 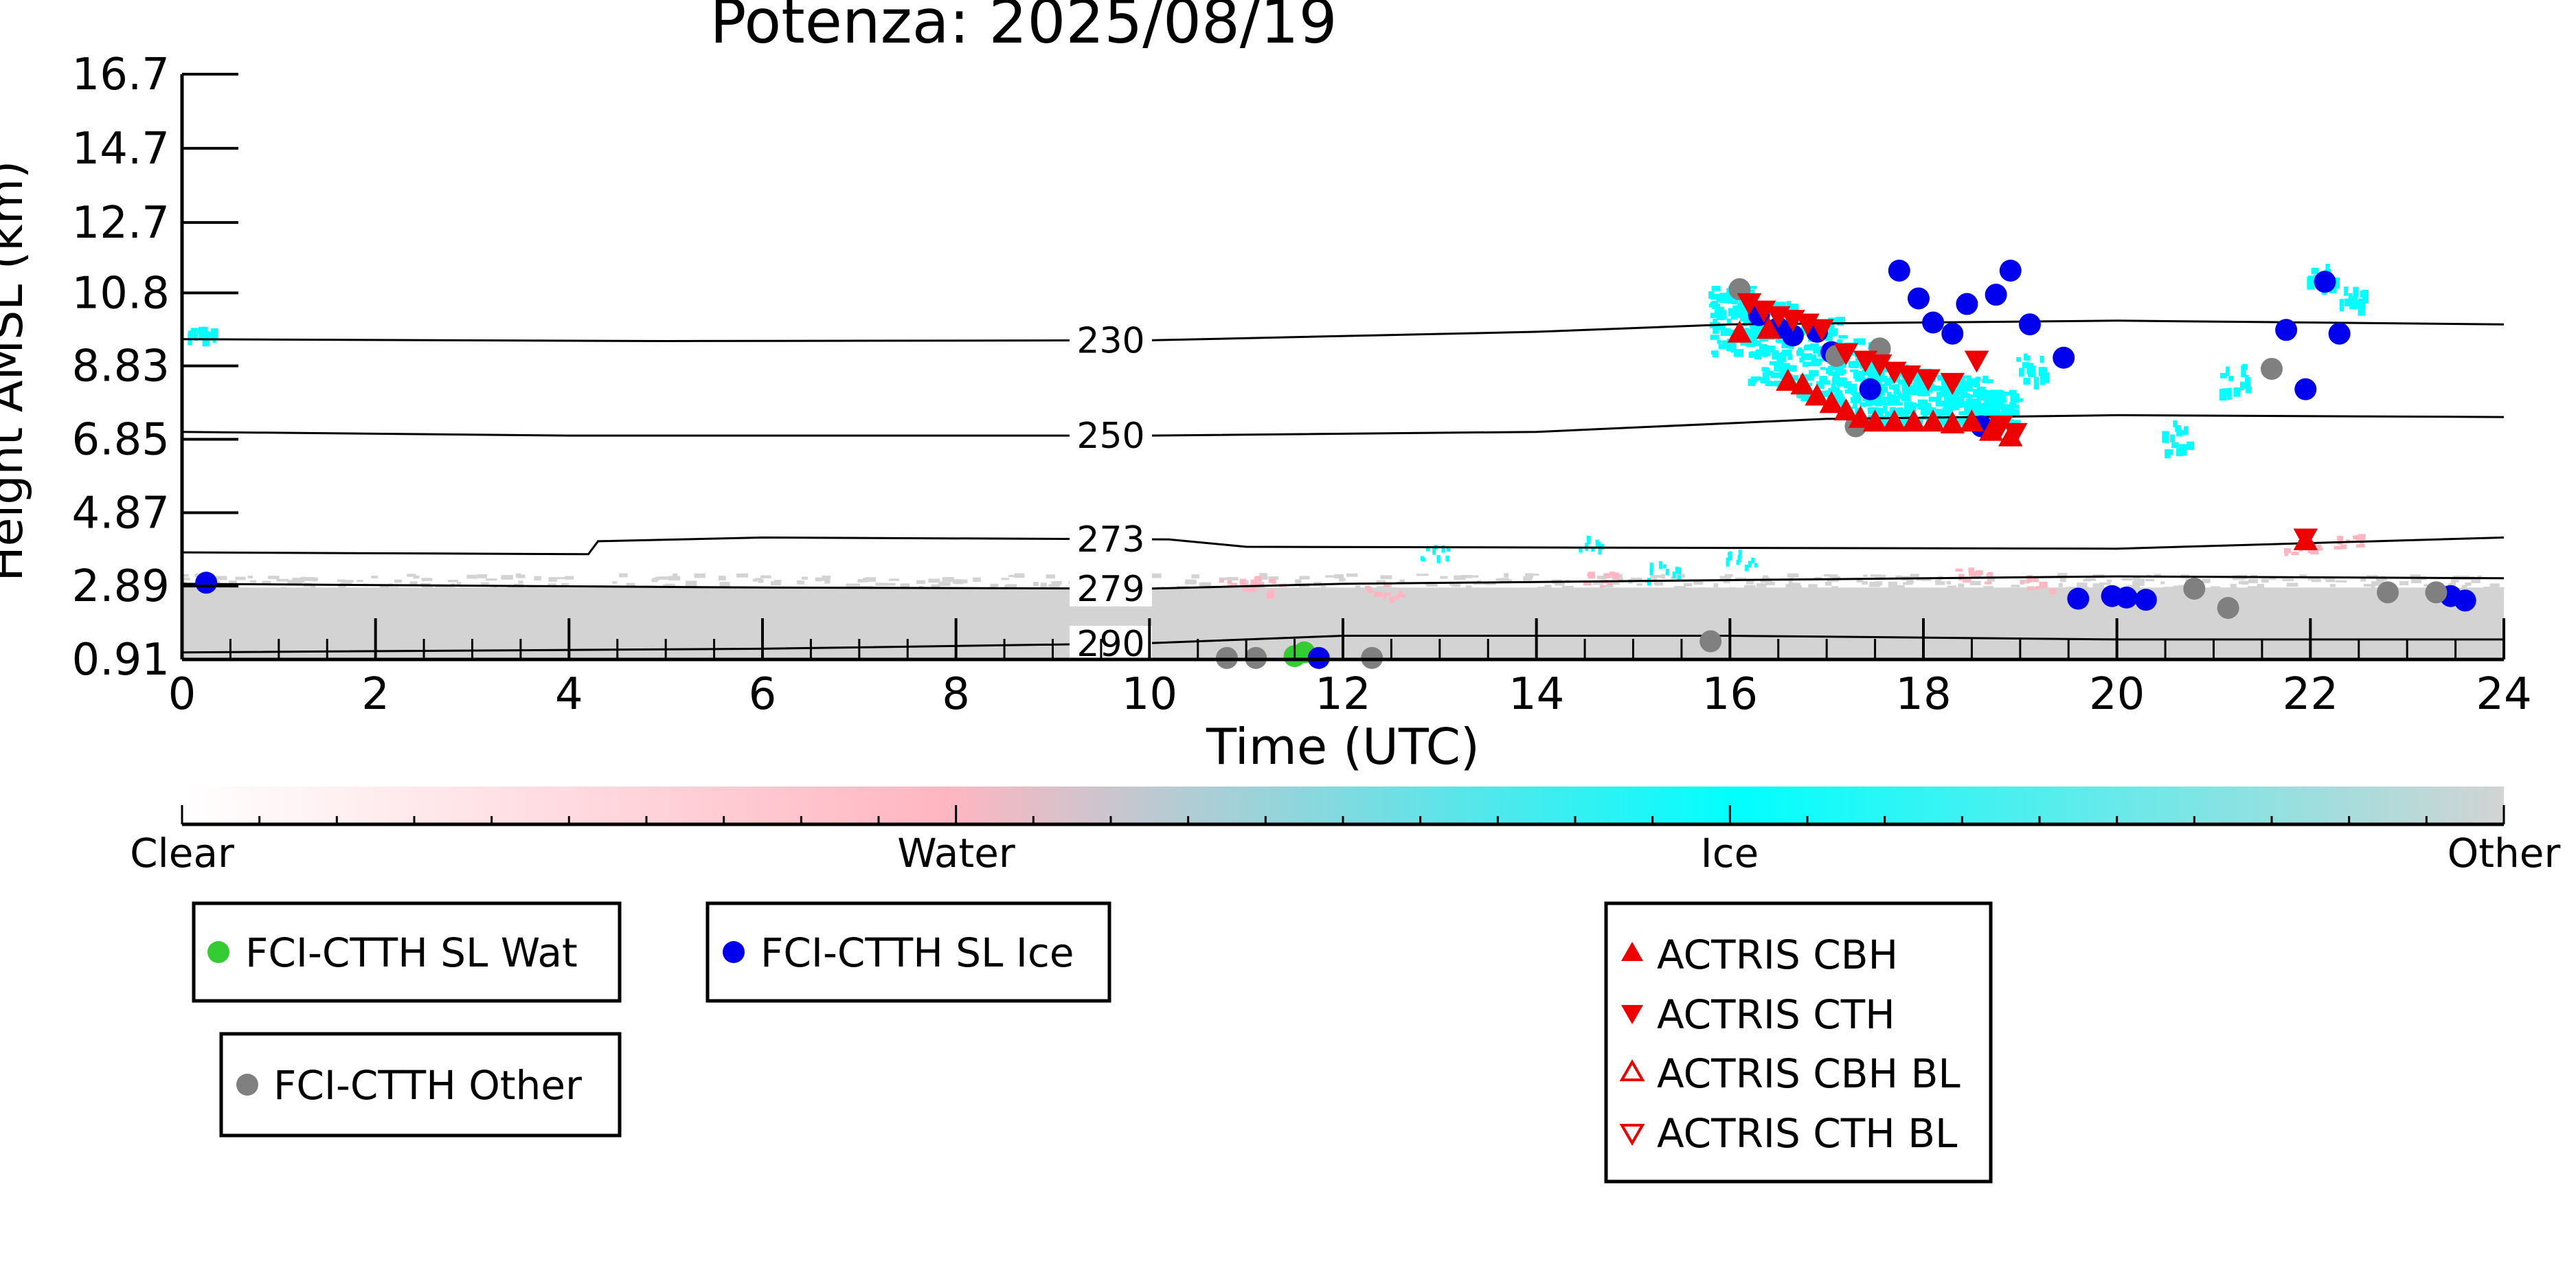 What do you see at coordinates (1730, 694) in the screenshot?
I see `x-tick-label: 16` at bounding box center [1730, 694].